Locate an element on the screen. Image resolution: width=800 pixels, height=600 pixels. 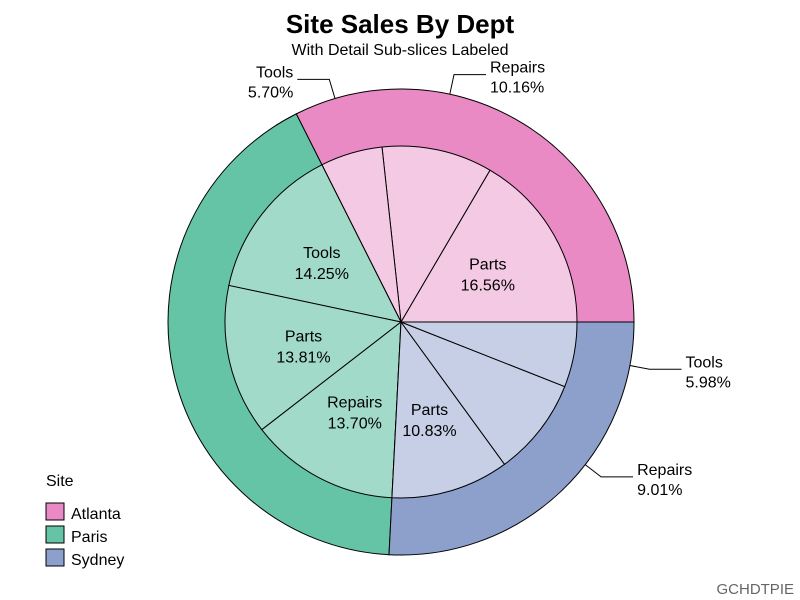
legend-title: Site is located at coordinates (60, 481).